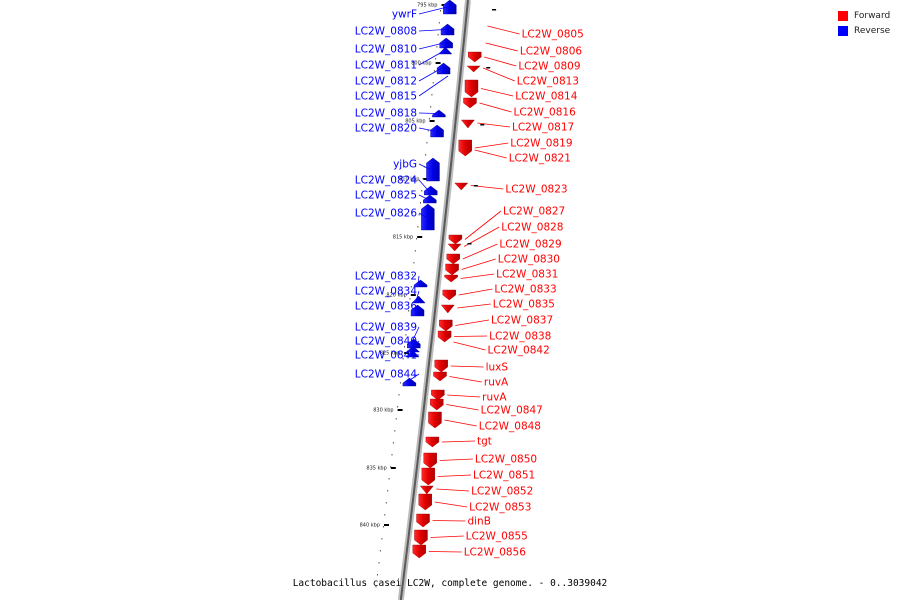  I want to click on reverse-gene-label: LC2W_0812, so click(386, 82).